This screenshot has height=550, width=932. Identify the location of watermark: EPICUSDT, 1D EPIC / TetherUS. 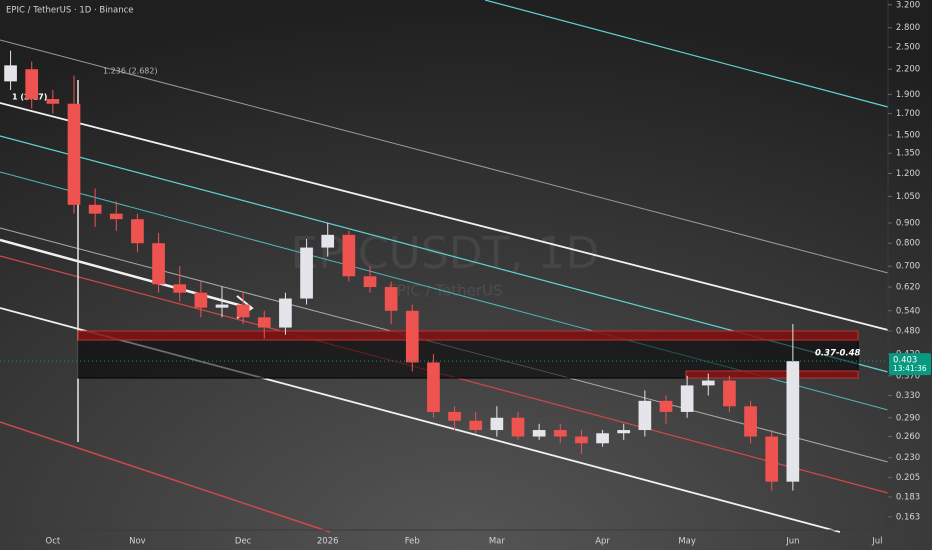
(445, 264).